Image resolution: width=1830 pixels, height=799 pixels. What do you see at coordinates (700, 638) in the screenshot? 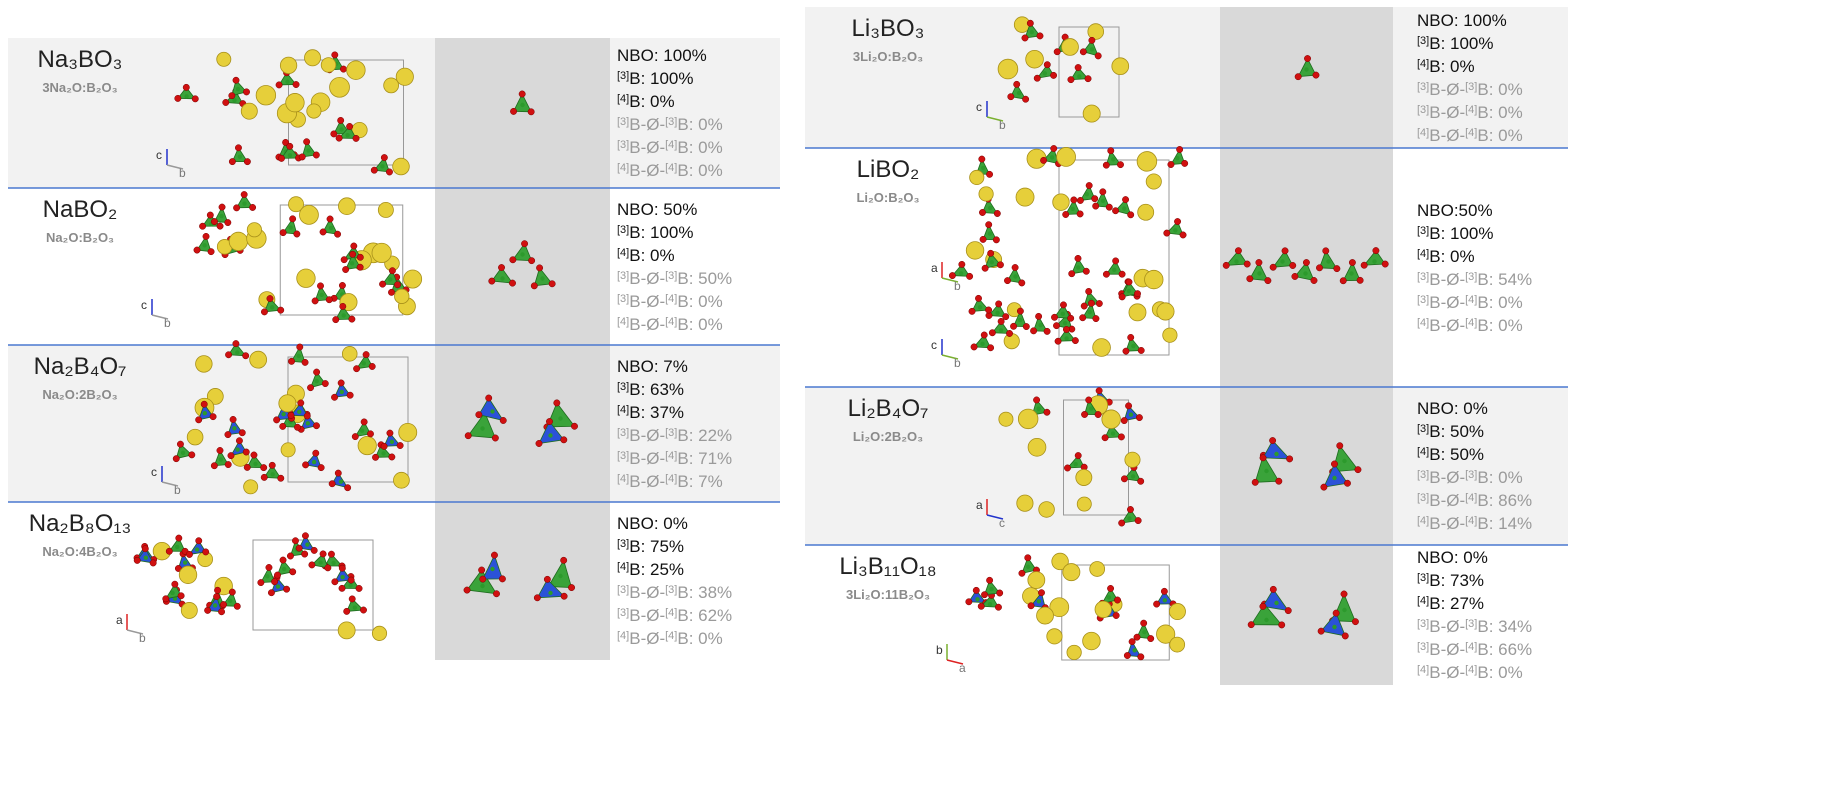
I see `stat-text: B: 0%` at bounding box center [700, 638].